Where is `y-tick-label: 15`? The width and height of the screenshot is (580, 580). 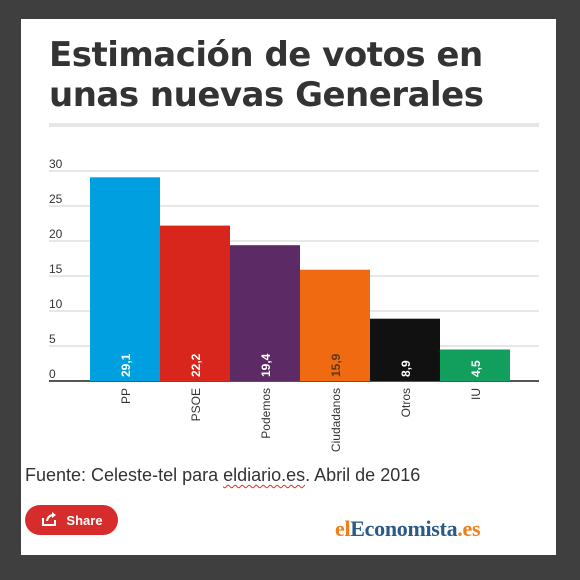 y-tick-label: 15 is located at coordinates (56, 269).